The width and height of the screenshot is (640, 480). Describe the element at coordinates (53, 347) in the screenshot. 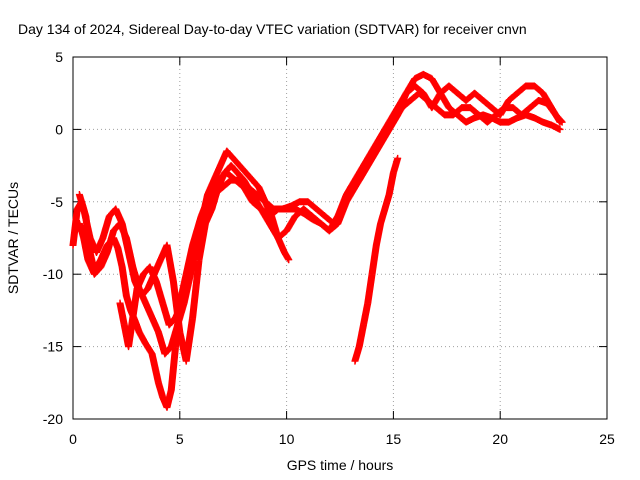

I see `y-tick-label: -15` at that location.